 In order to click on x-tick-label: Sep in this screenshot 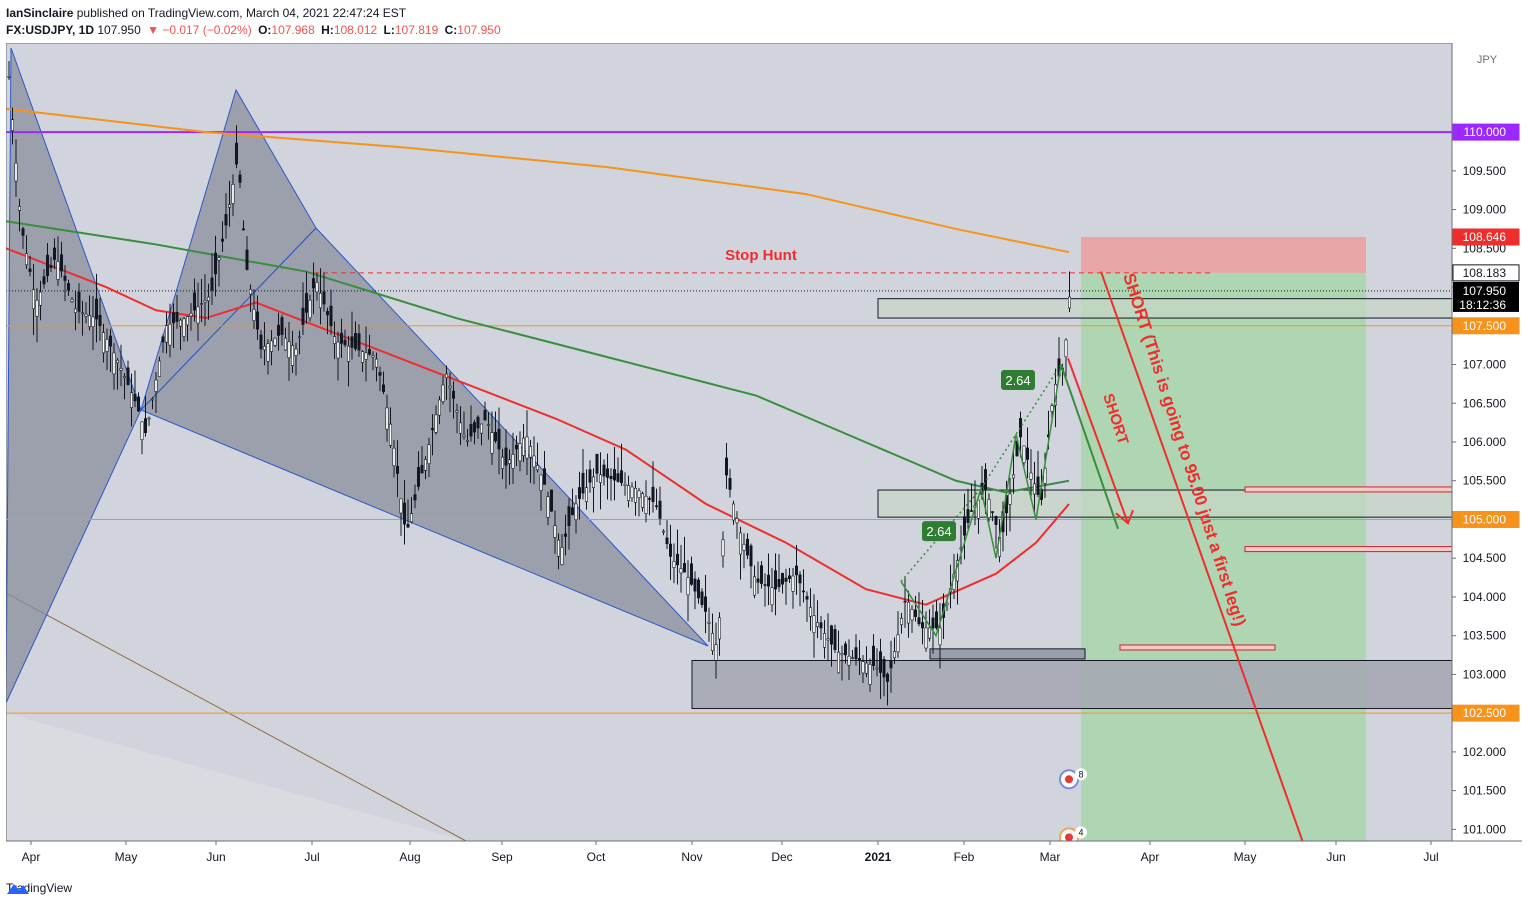, I will do `click(502, 857)`.